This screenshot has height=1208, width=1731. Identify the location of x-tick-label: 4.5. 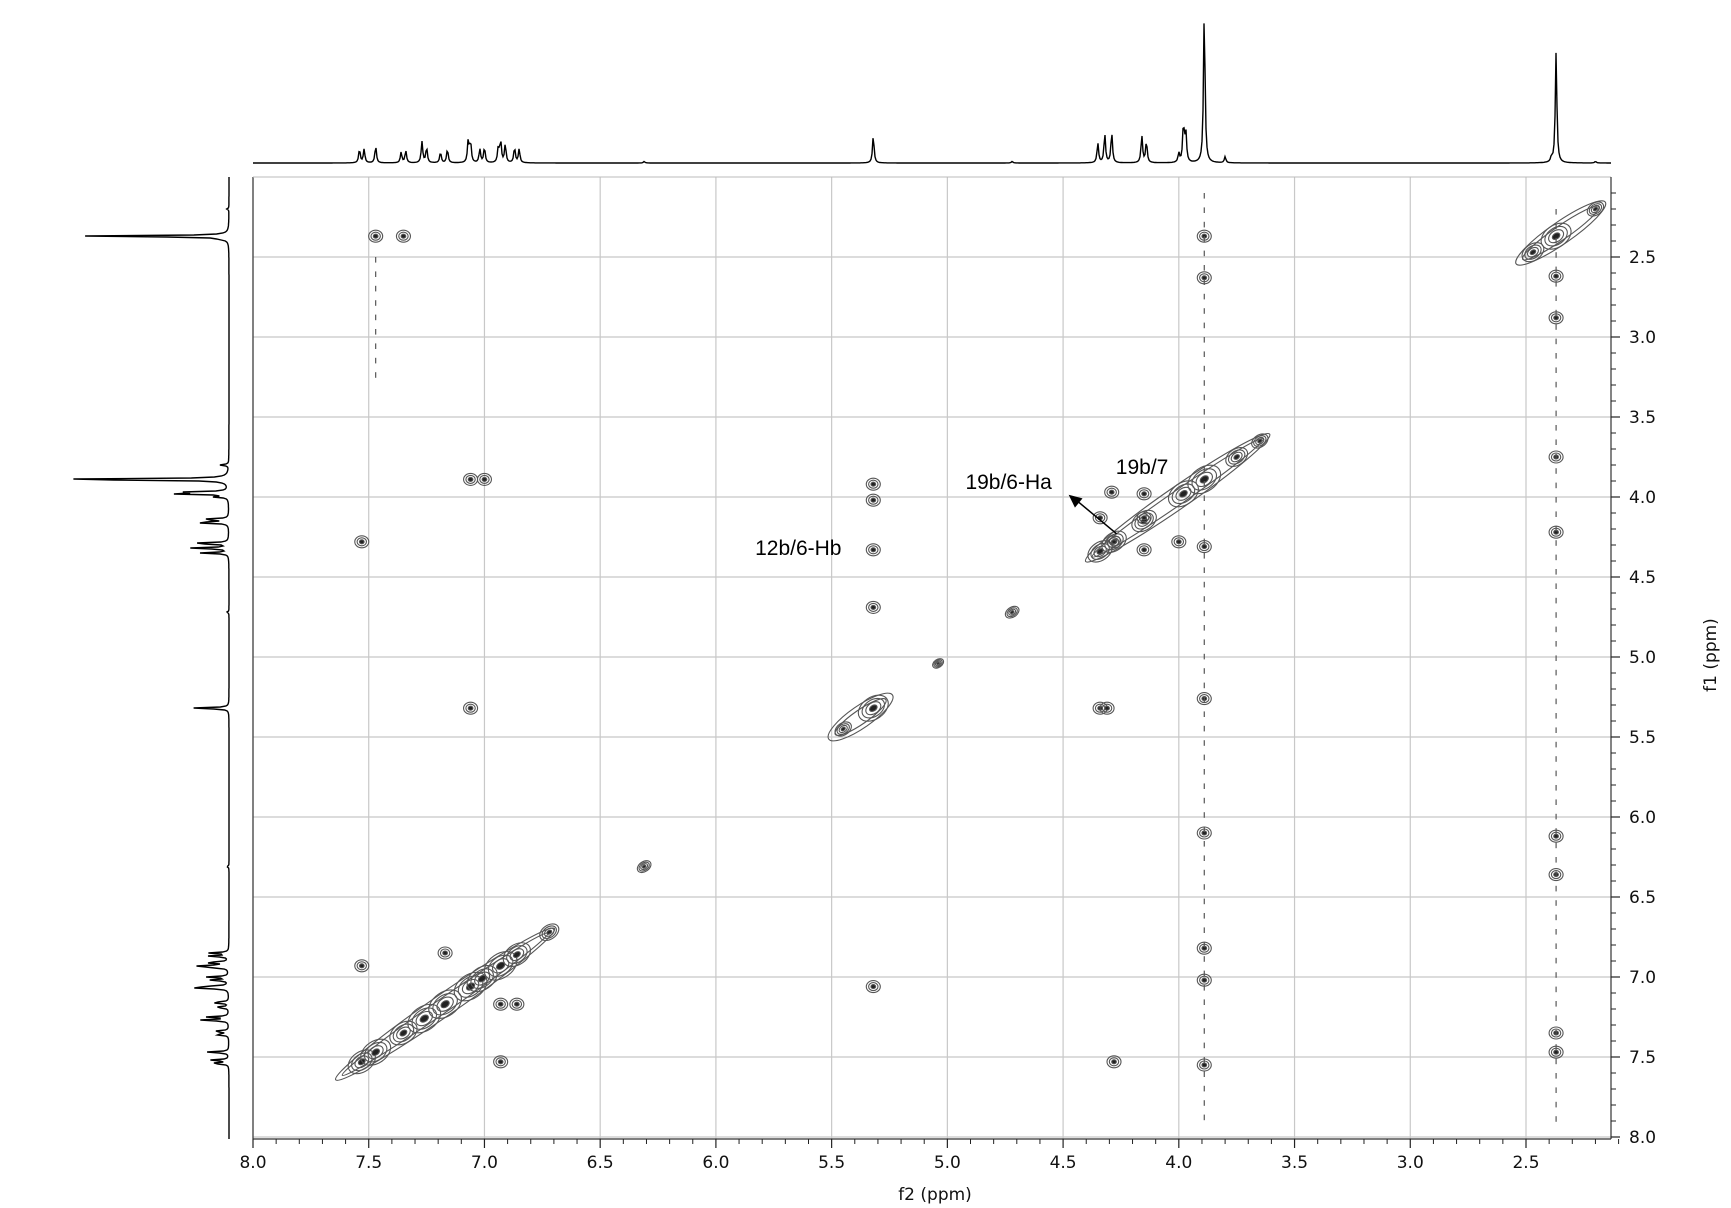
(1063, 1163).